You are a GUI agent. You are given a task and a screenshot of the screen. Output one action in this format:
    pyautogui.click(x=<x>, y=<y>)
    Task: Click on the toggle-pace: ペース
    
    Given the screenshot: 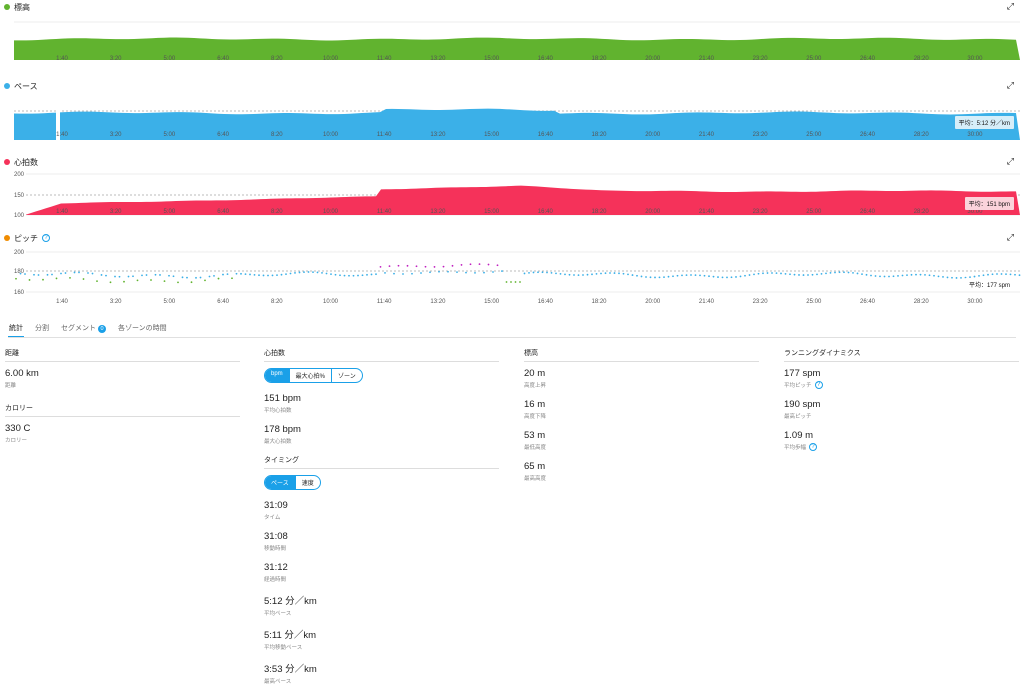 What is the action you would take?
    pyautogui.click(x=280, y=482)
    